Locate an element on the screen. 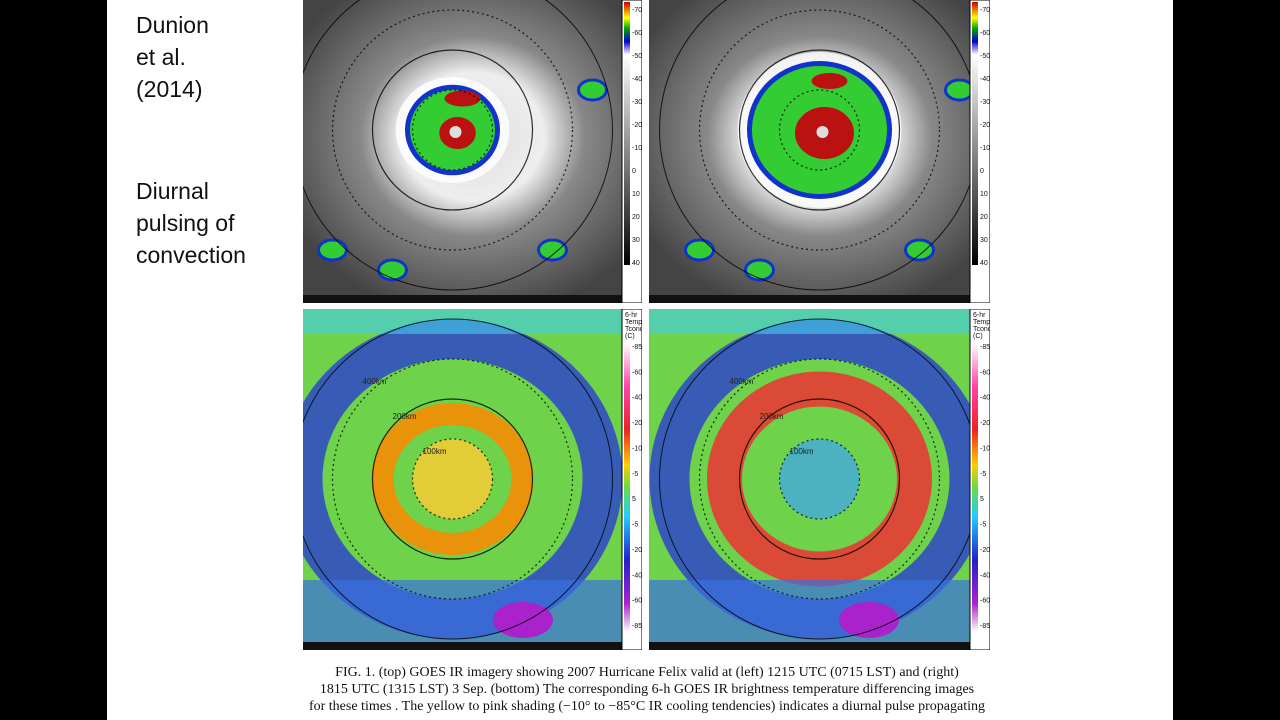 The image size is (1280, 720). colorbar-label: 20 is located at coordinates (984, 217).